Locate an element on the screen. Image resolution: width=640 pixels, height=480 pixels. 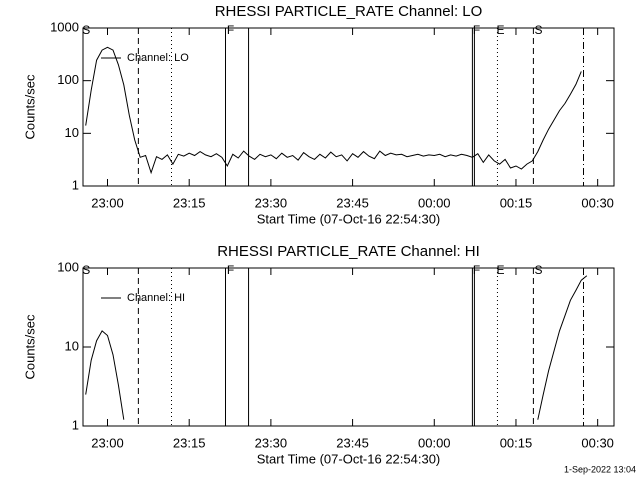
legend-label: Channel: LO is located at coordinates (158, 58).